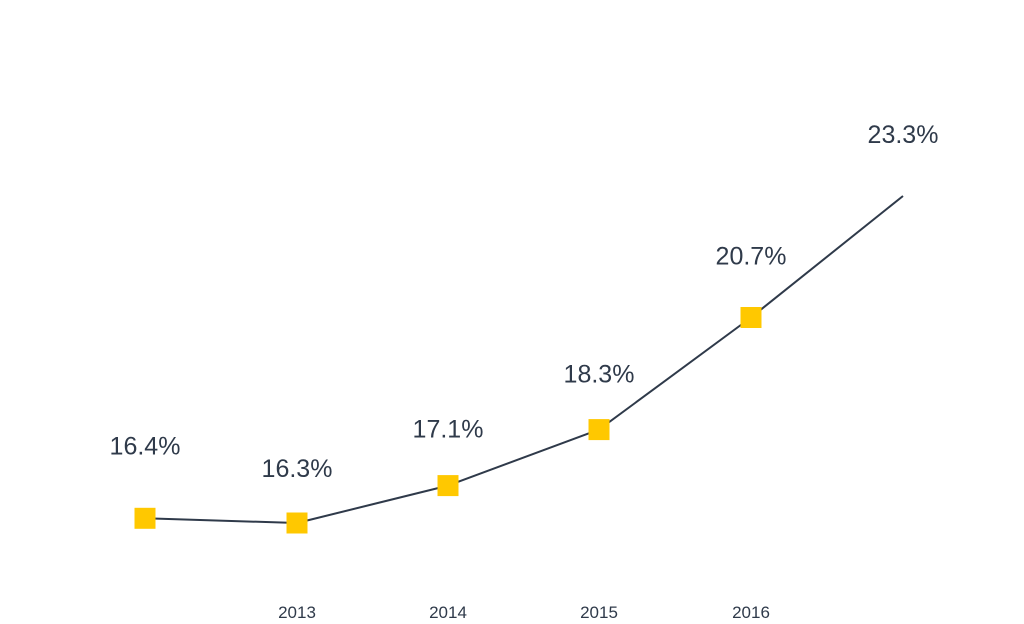 The width and height of the screenshot is (1024, 624). What do you see at coordinates (599, 612) in the screenshot?
I see `x-tick-label: 2015` at bounding box center [599, 612].